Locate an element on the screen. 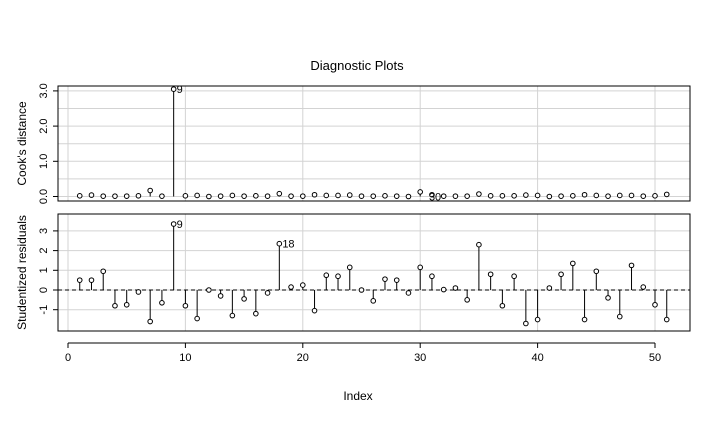 The image size is (720, 432). cooks-y-axis-label: Cook's distance is located at coordinates (22, 143).